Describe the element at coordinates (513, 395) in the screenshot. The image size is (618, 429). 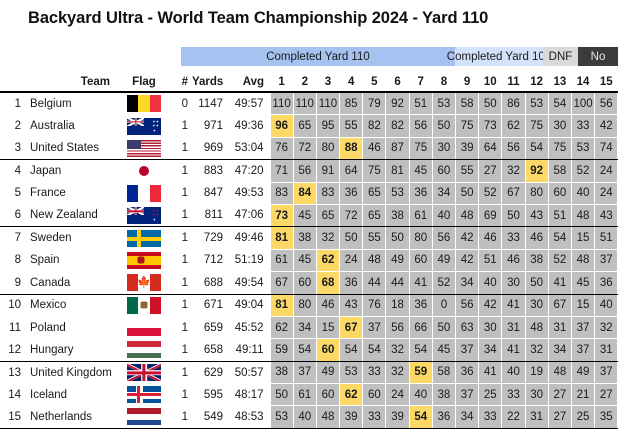
I see `row-lap-value-11: 33` at that location.